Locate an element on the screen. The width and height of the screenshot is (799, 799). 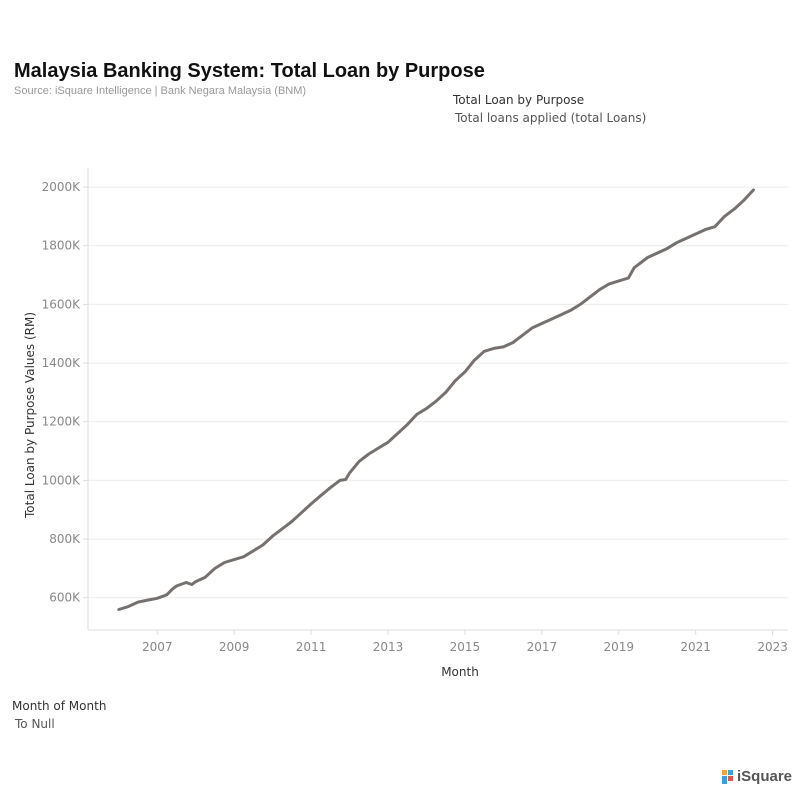
filter-value: To Null is located at coordinates (35, 724).